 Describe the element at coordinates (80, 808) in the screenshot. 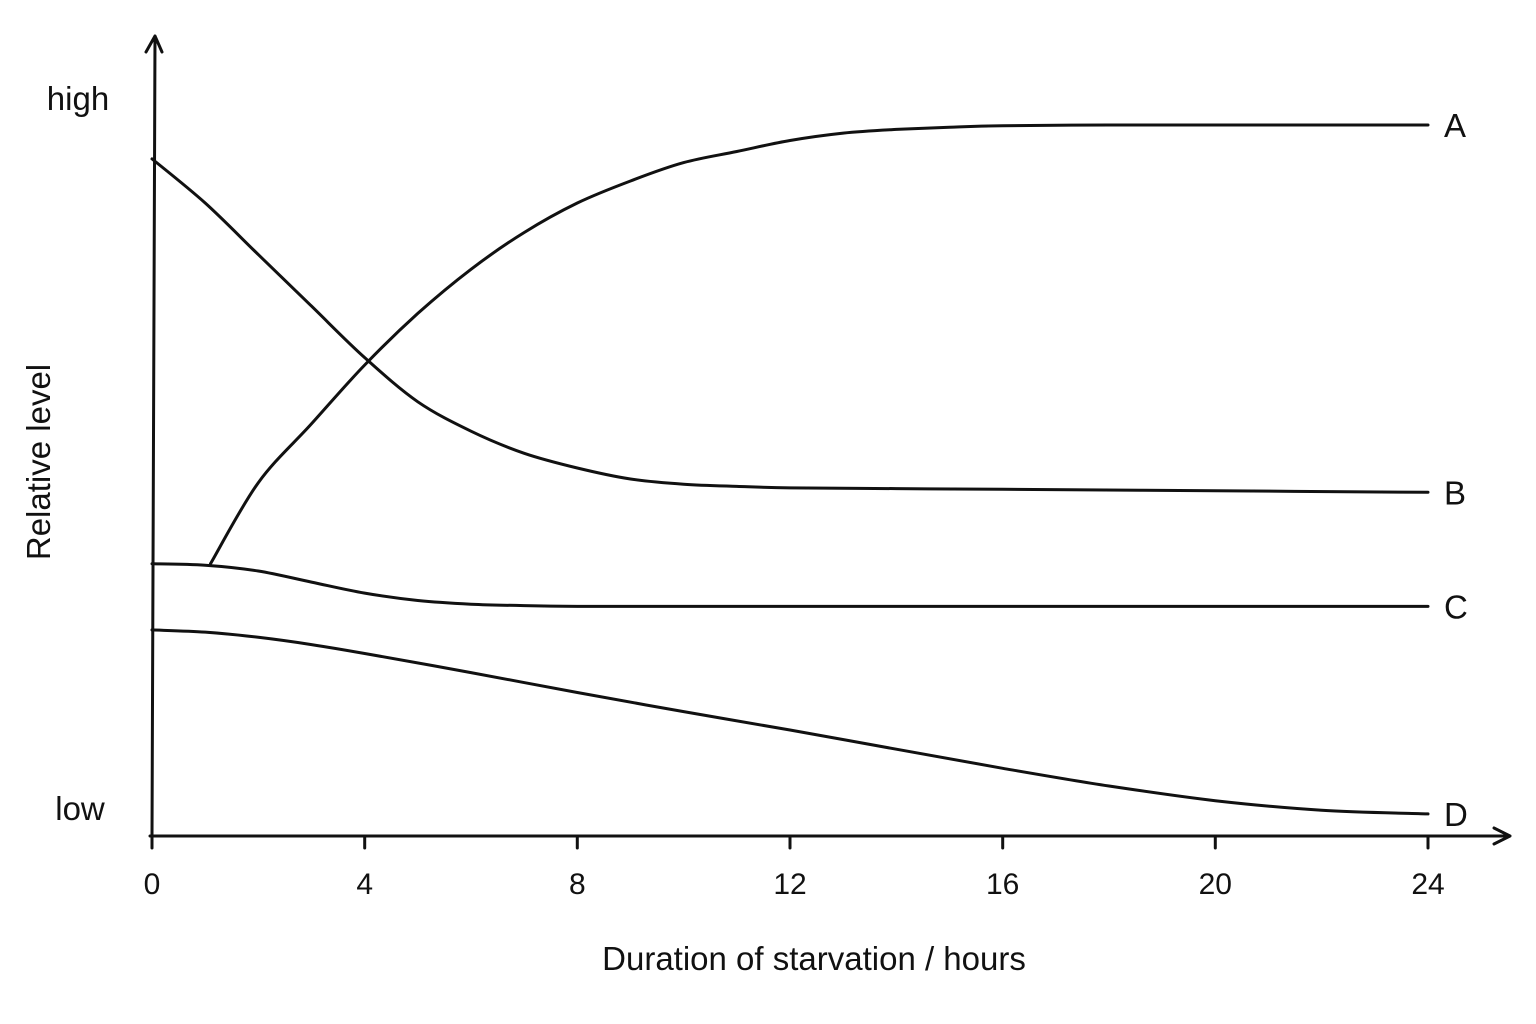

I see `y-axis-low-label: low` at that location.